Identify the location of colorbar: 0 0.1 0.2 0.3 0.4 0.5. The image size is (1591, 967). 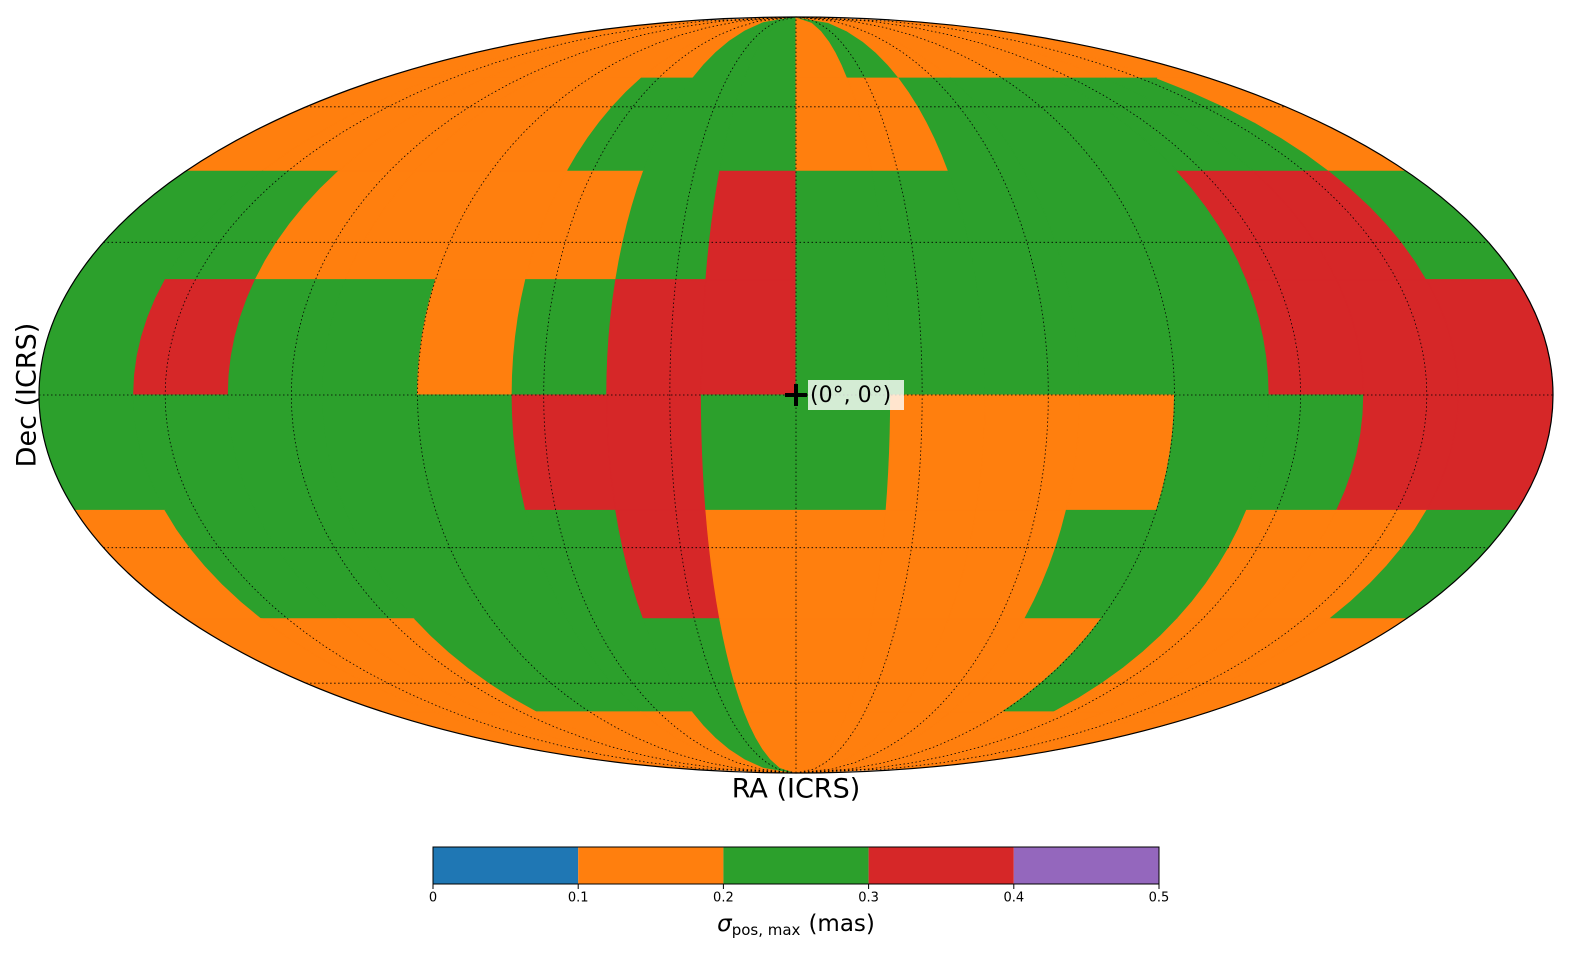
(799, 876).